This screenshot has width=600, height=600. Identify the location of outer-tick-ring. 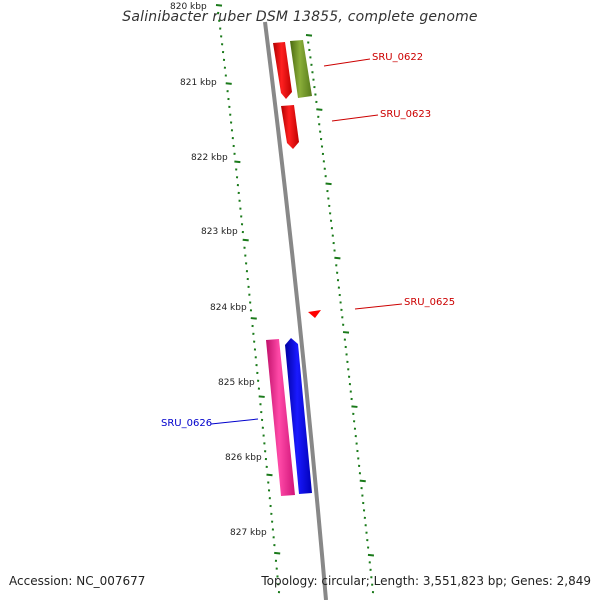
(340, 314).